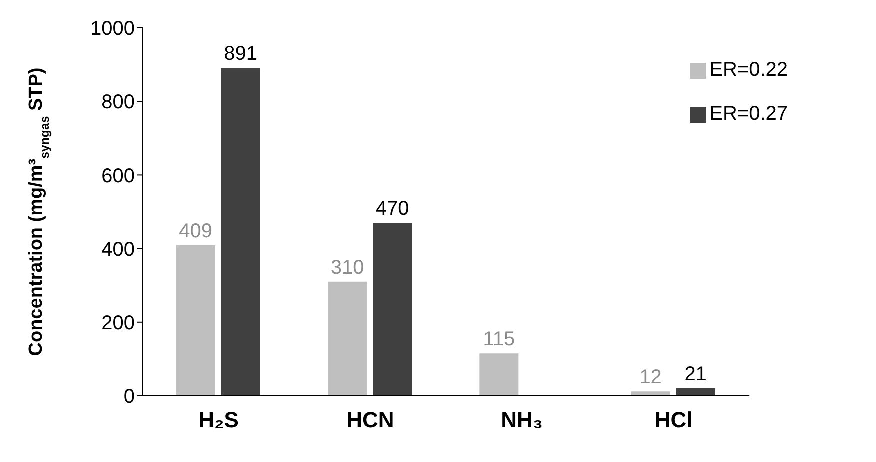  What do you see at coordinates (749, 114) in the screenshot?
I see `legend-label: ER=0.27` at bounding box center [749, 114].